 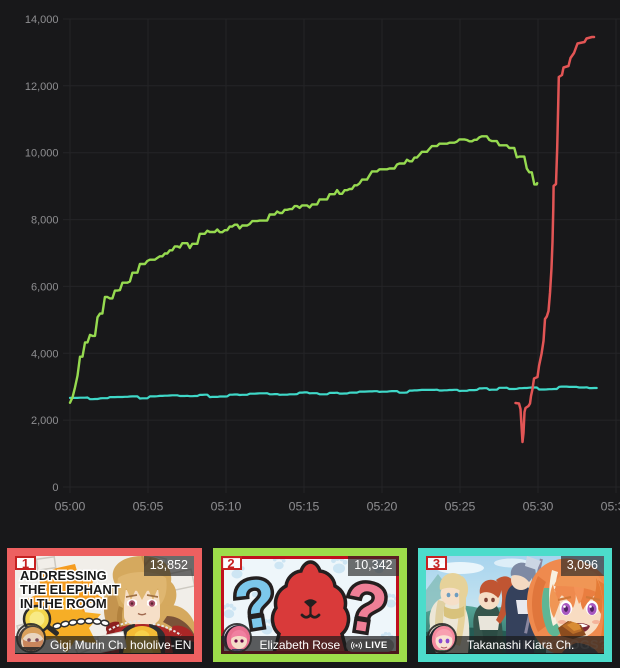 What do you see at coordinates (63, 575) in the screenshot?
I see `svg-text: ADDRESSING` at bounding box center [63, 575].